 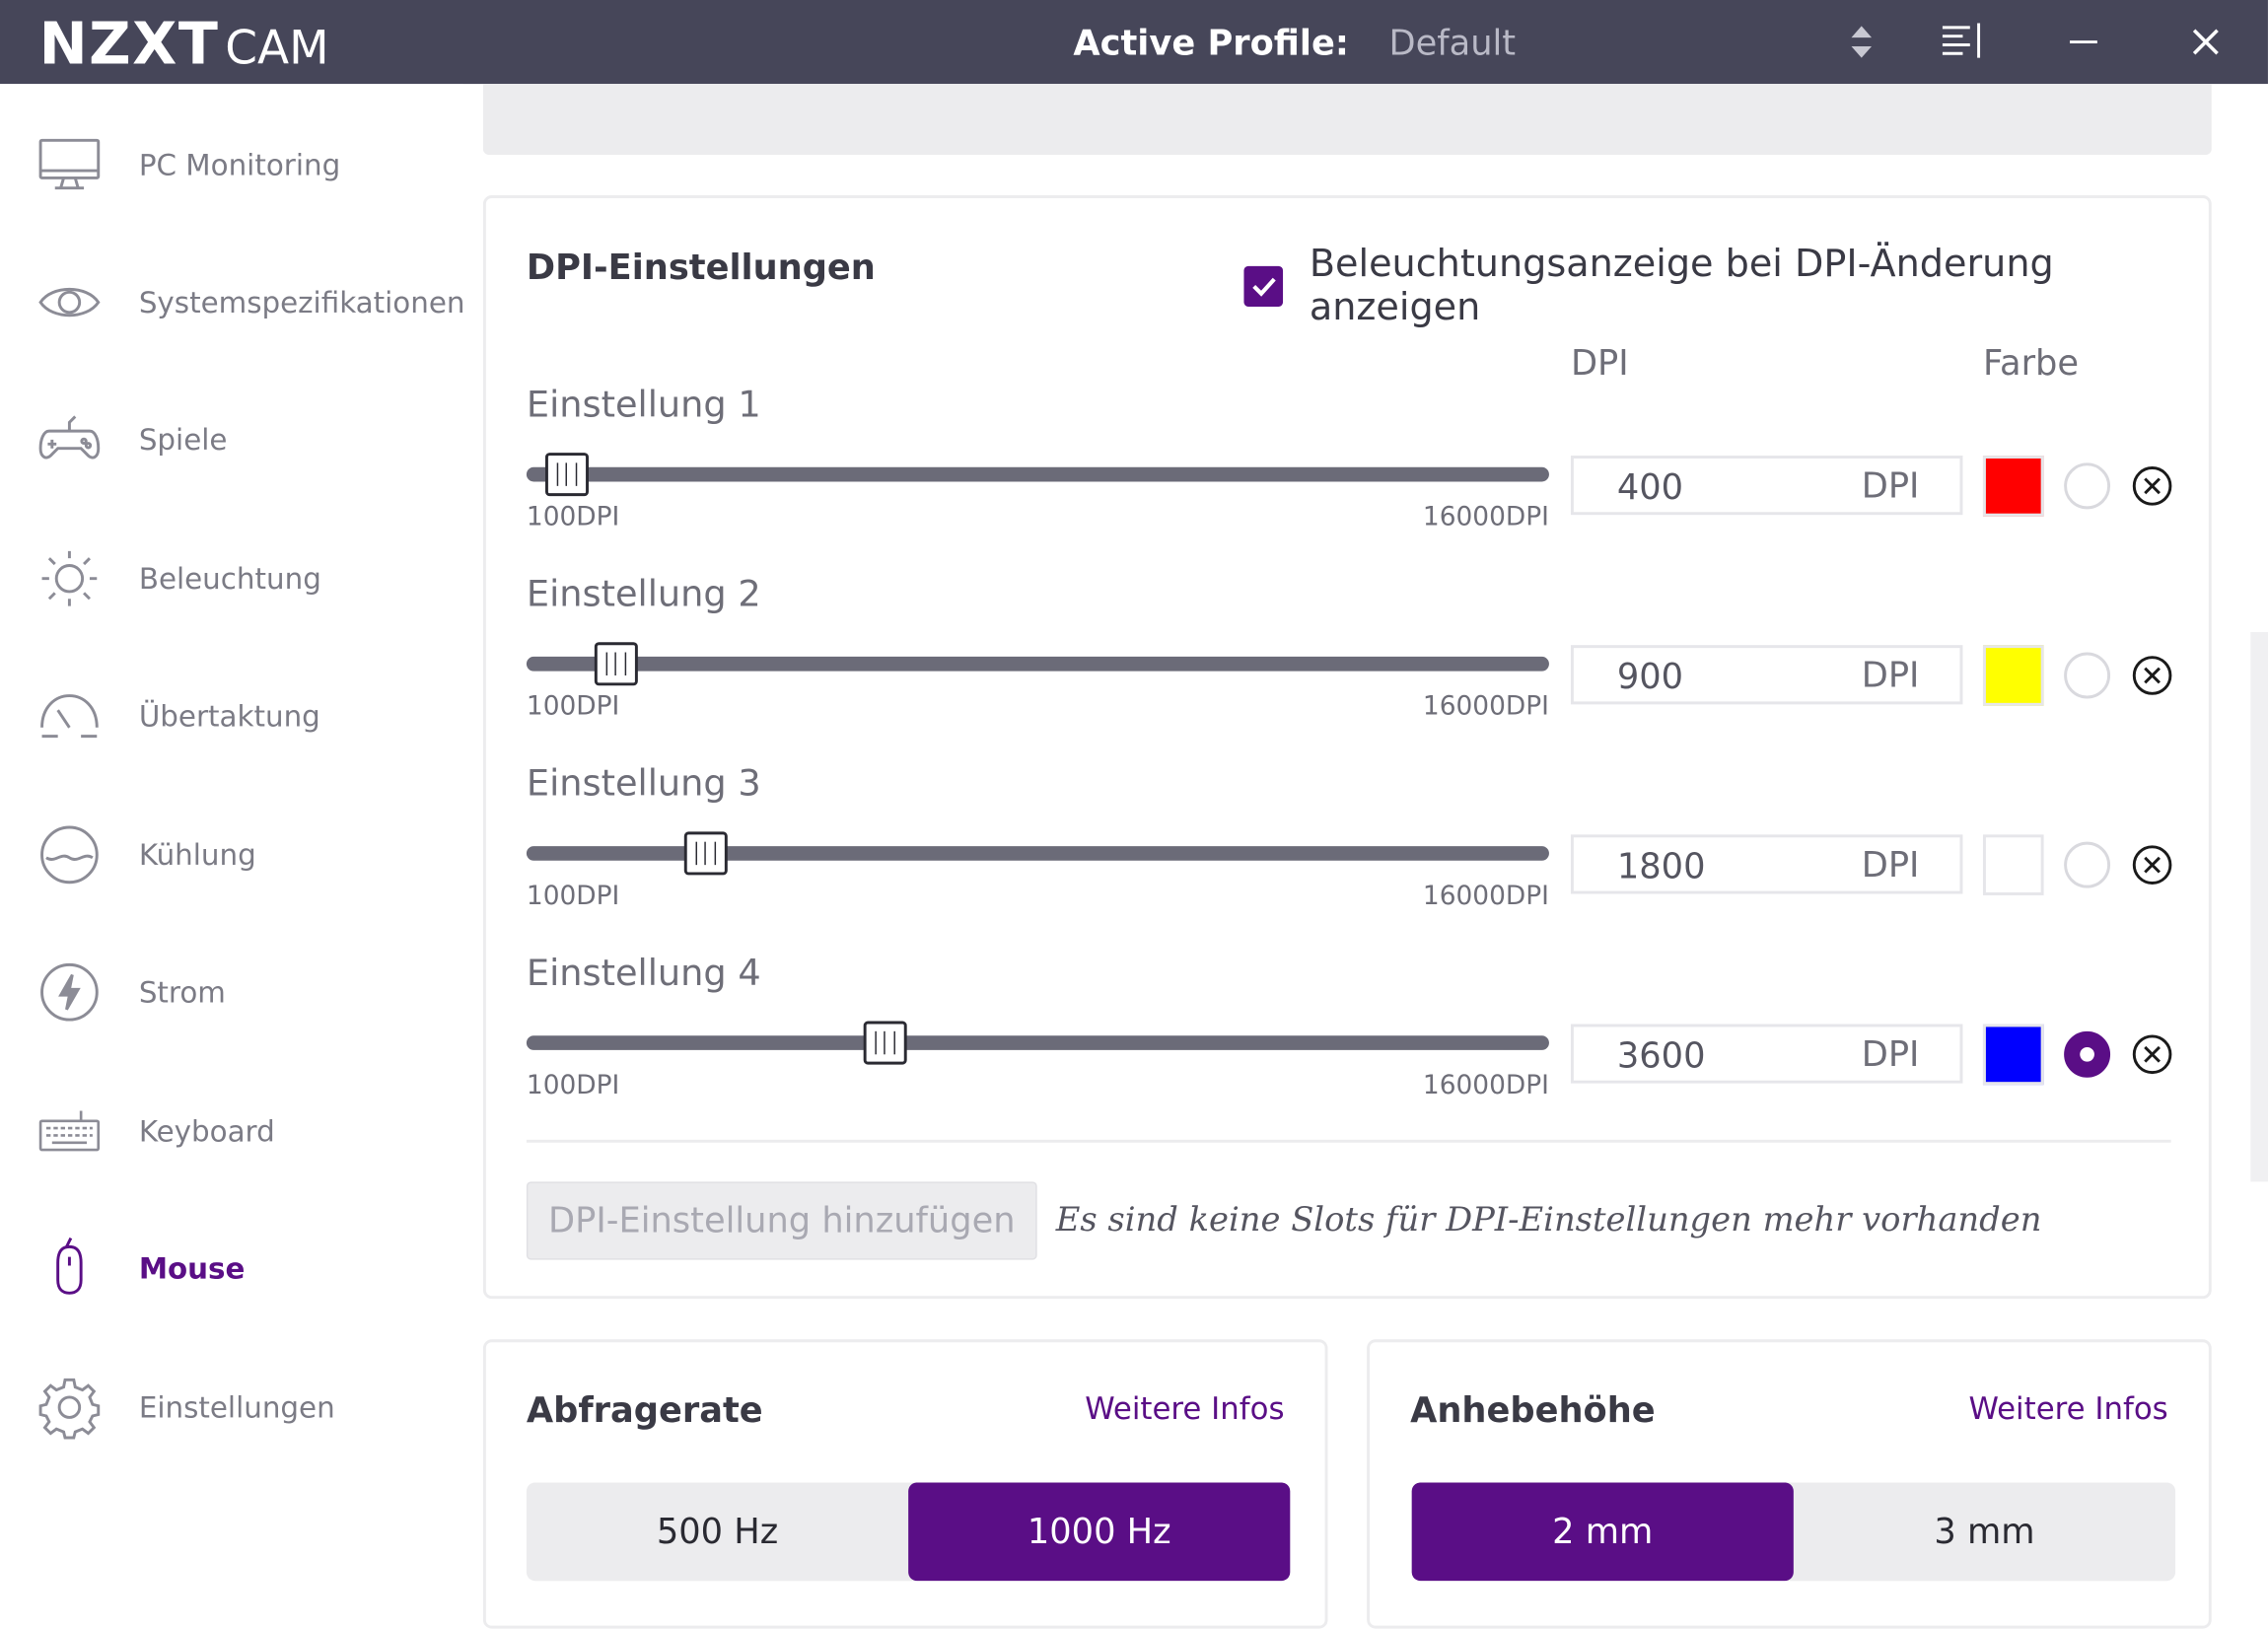 What do you see at coordinates (69, 303) in the screenshot?
I see `eye-icon` at bounding box center [69, 303].